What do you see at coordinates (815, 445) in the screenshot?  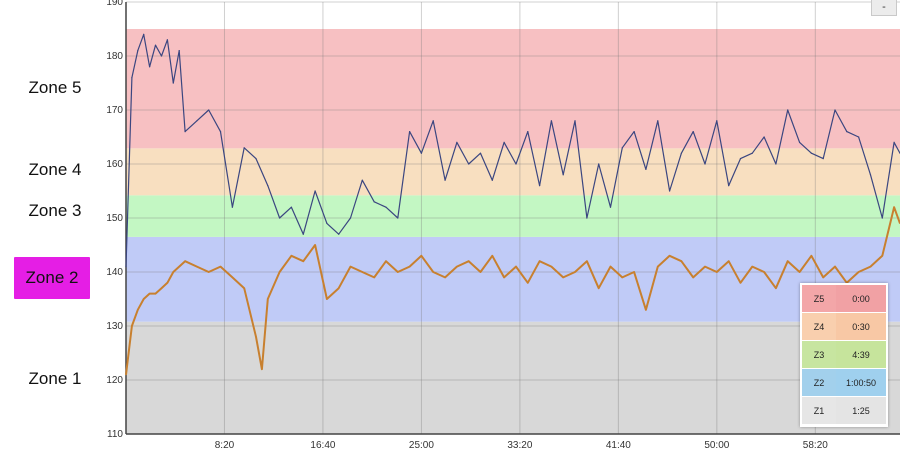 I see `x-tick-label: 58:20` at bounding box center [815, 445].